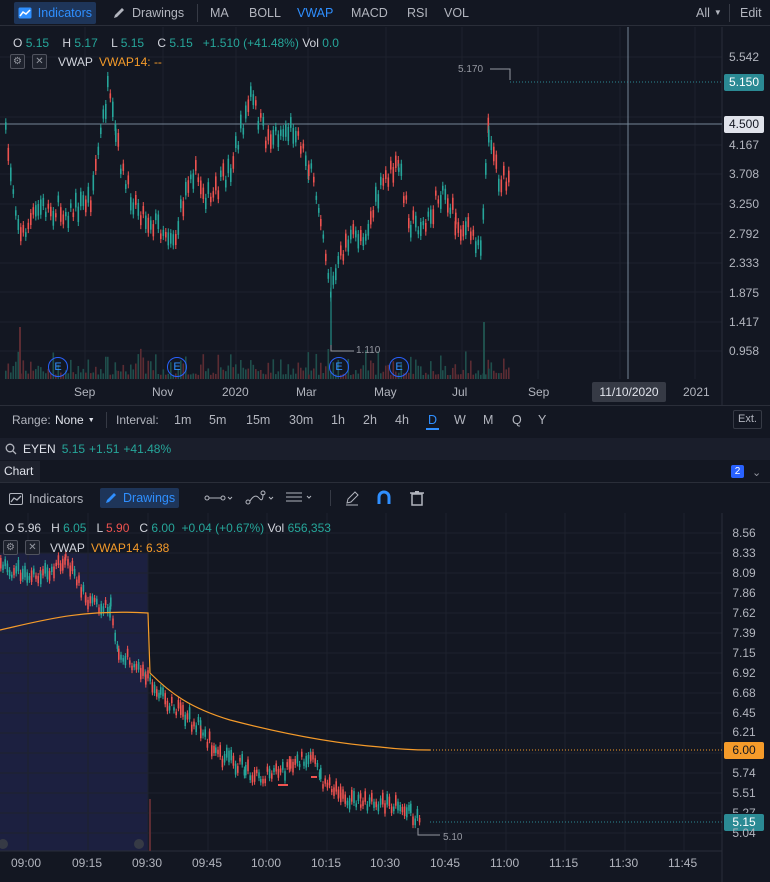 This screenshot has height=882, width=770. What do you see at coordinates (384, 498) in the screenshot?
I see `magnet-icon` at bounding box center [384, 498].